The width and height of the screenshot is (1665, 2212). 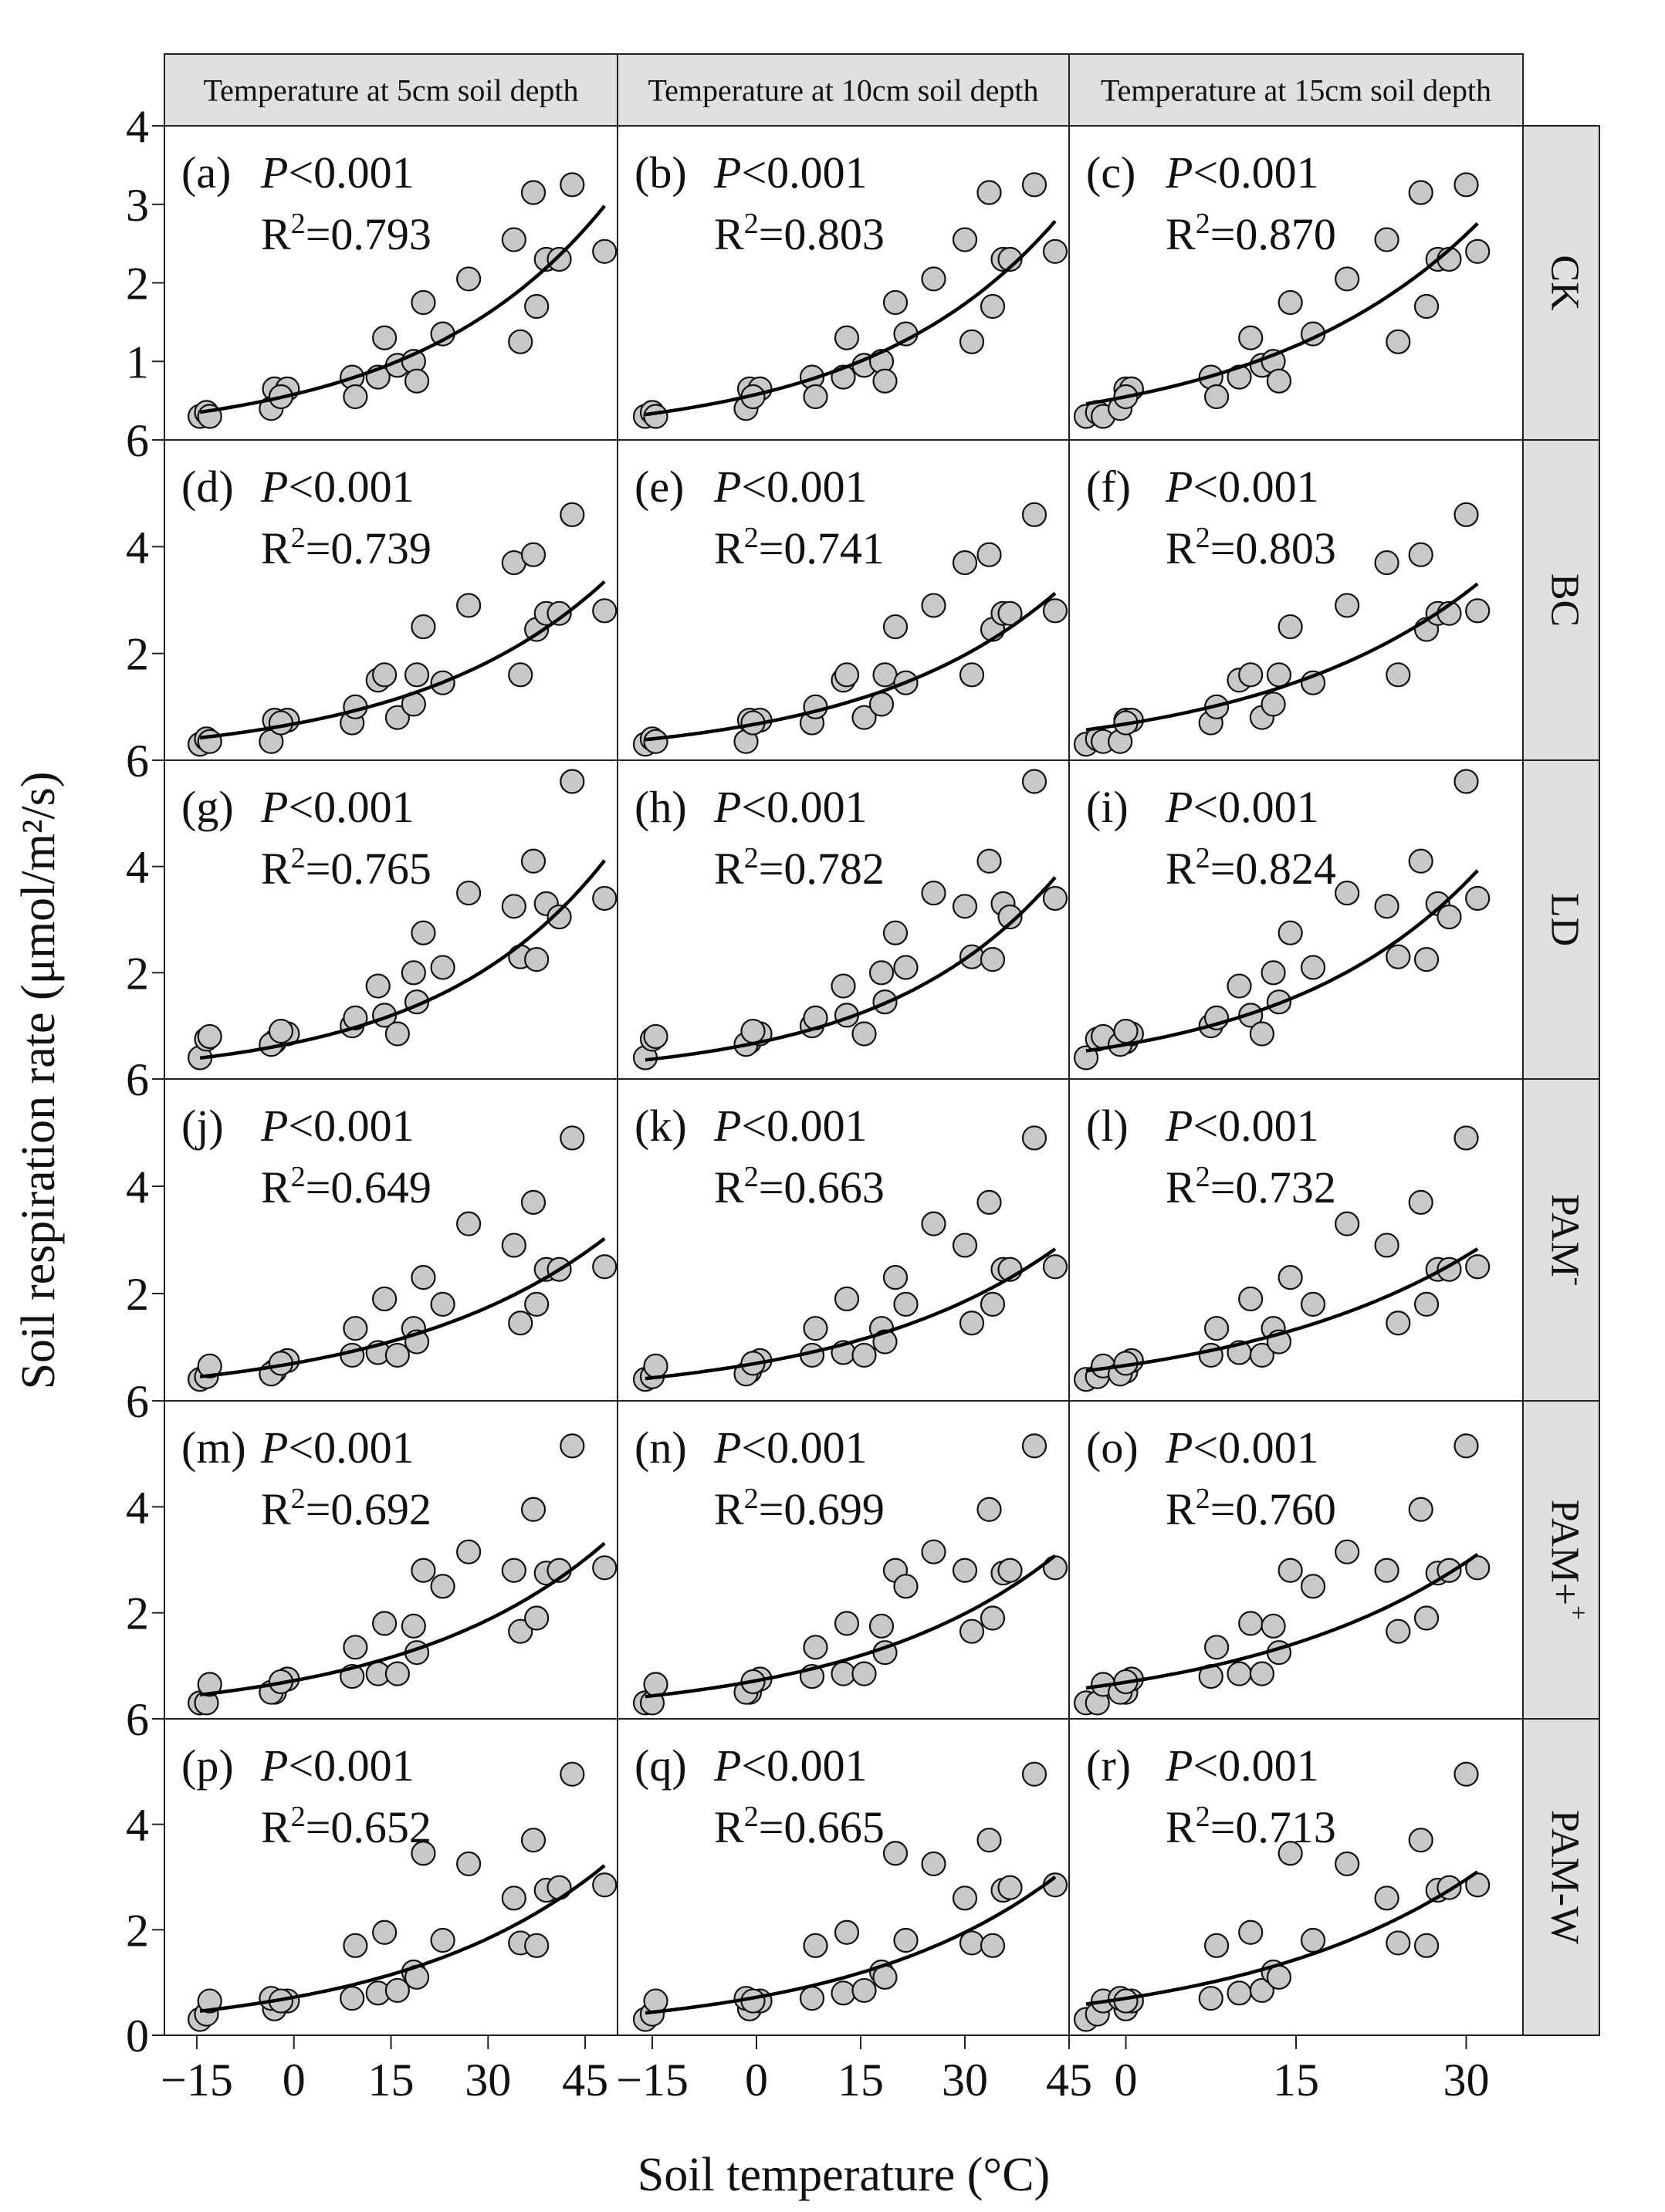 What do you see at coordinates (391, 1560) in the screenshot?
I see `panel-m: (m) P<0.001 R2=0.692` at bounding box center [391, 1560].